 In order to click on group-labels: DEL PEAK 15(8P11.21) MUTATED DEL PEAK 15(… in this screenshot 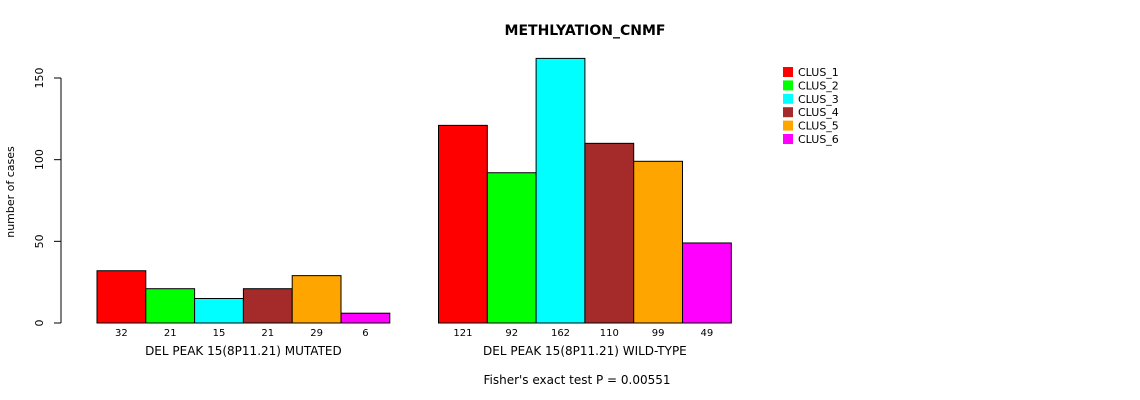, I will do `click(416, 351)`.